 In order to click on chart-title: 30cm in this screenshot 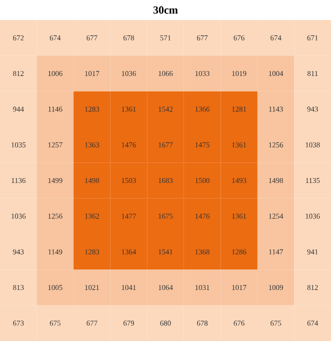, I will do `click(165, 10)`.